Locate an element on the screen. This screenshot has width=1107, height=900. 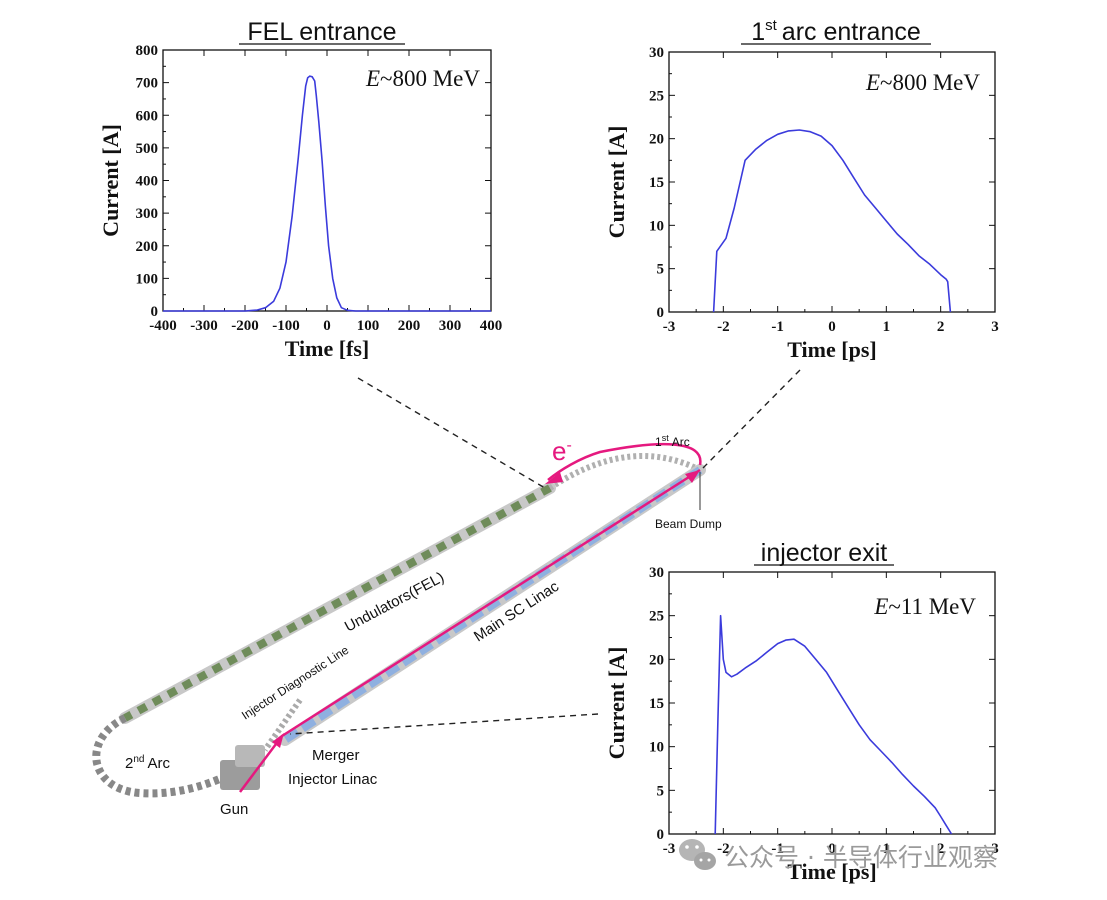
undulator-modules is located at coordinates (337, 603).